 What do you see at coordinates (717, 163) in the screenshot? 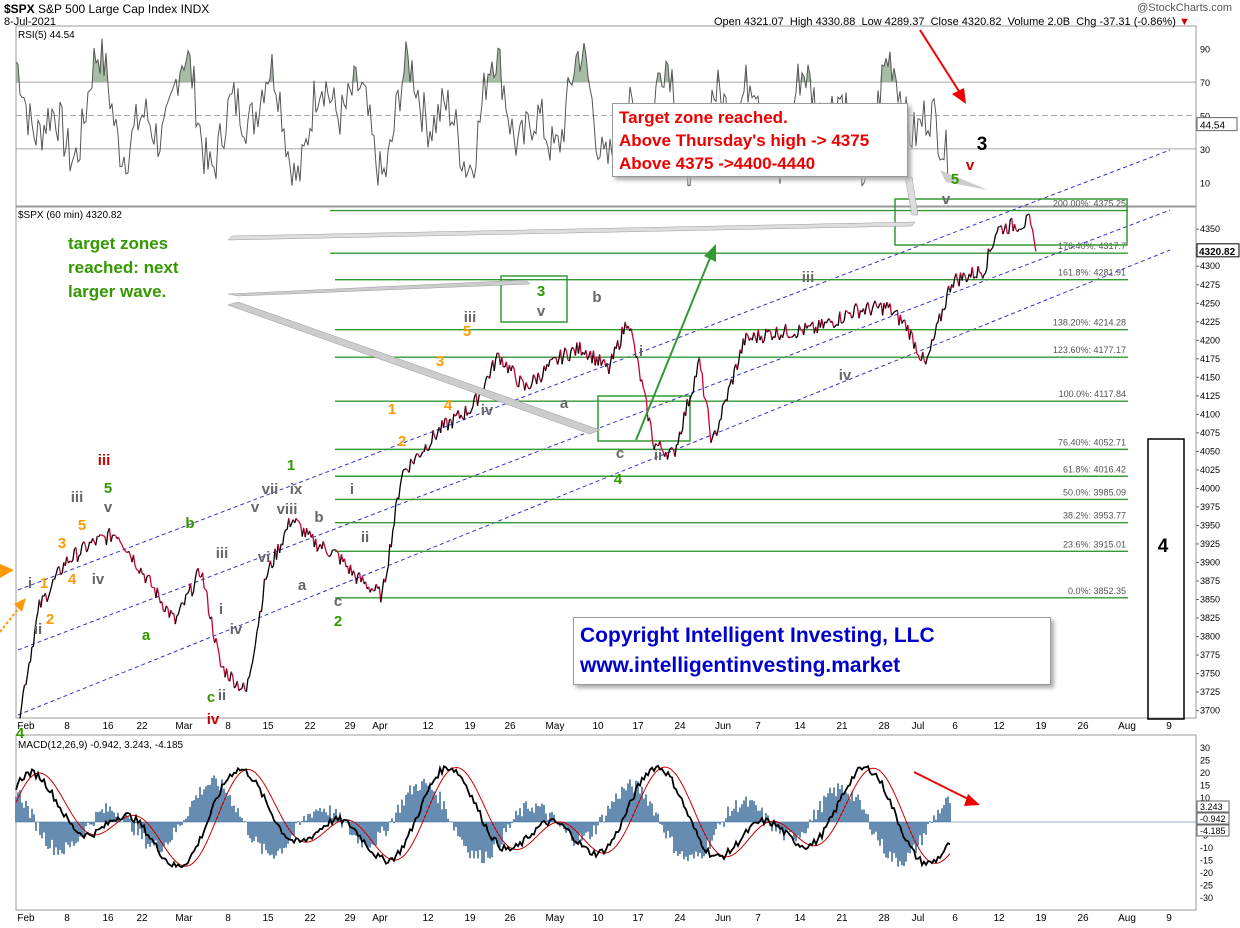
I see `target-note-line3: Above 4375 ->4400-4440` at bounding box center [717, 163].